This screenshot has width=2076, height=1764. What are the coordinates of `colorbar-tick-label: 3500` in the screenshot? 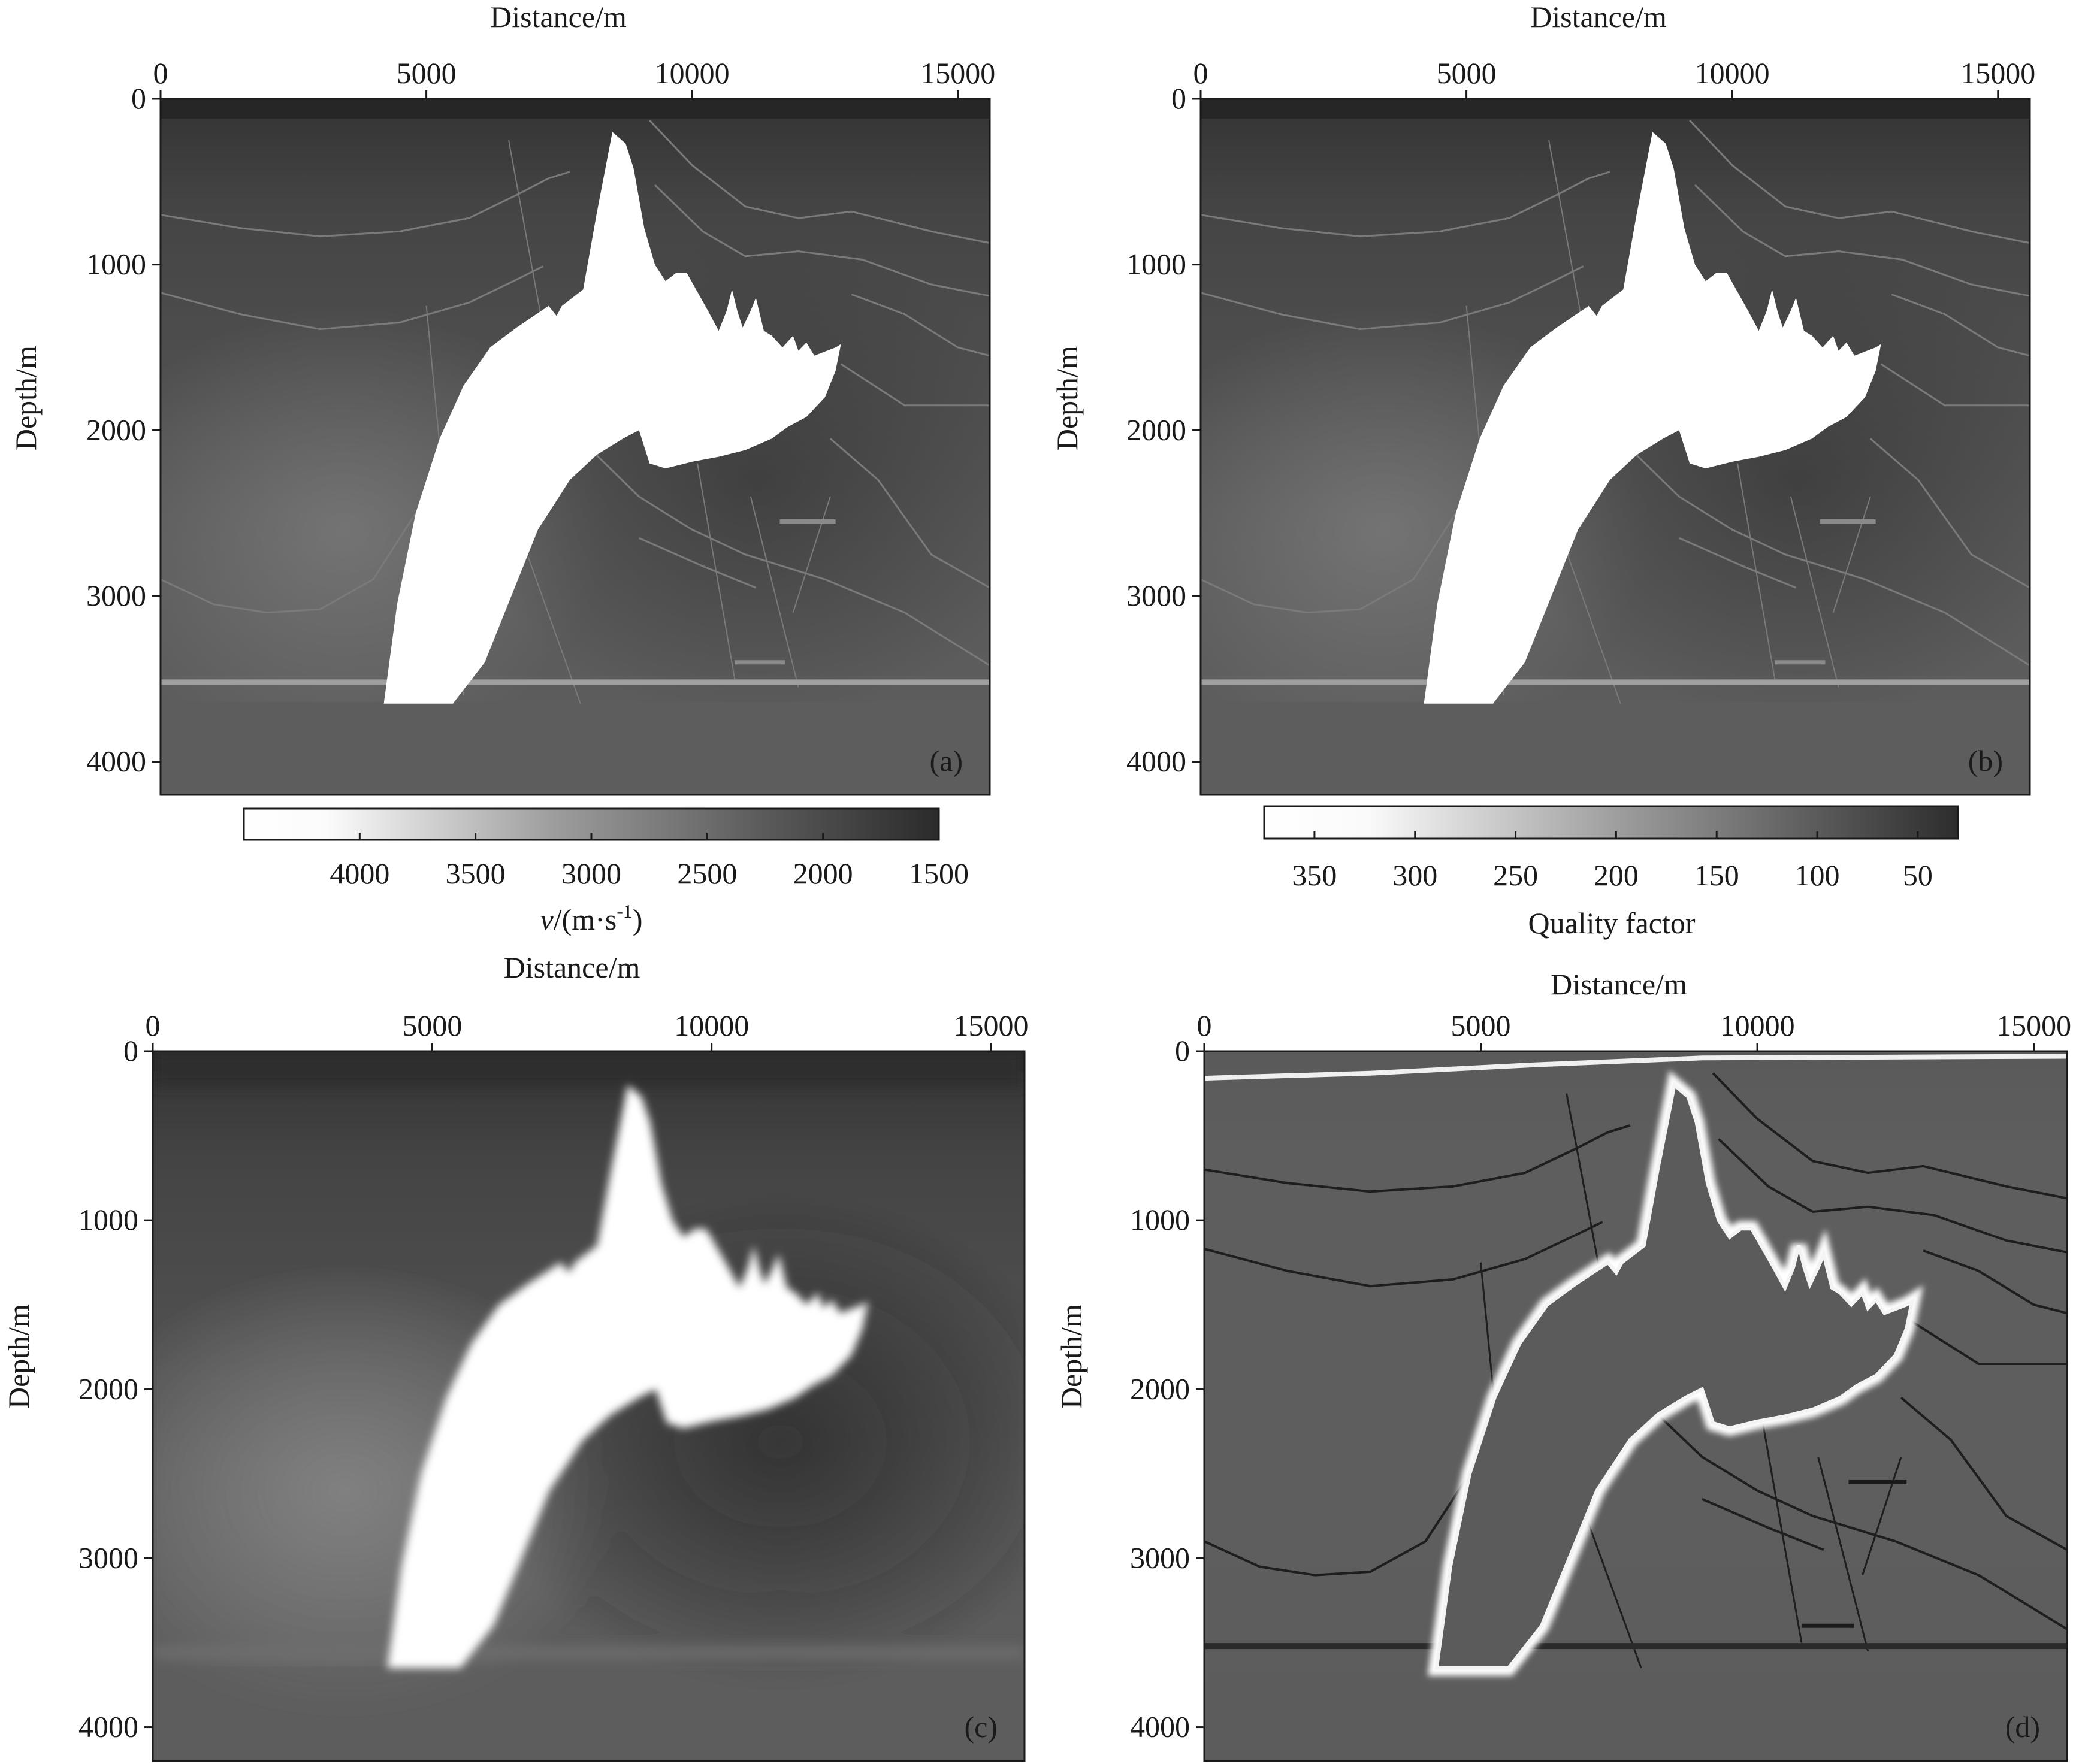 It's located at (476, 873).